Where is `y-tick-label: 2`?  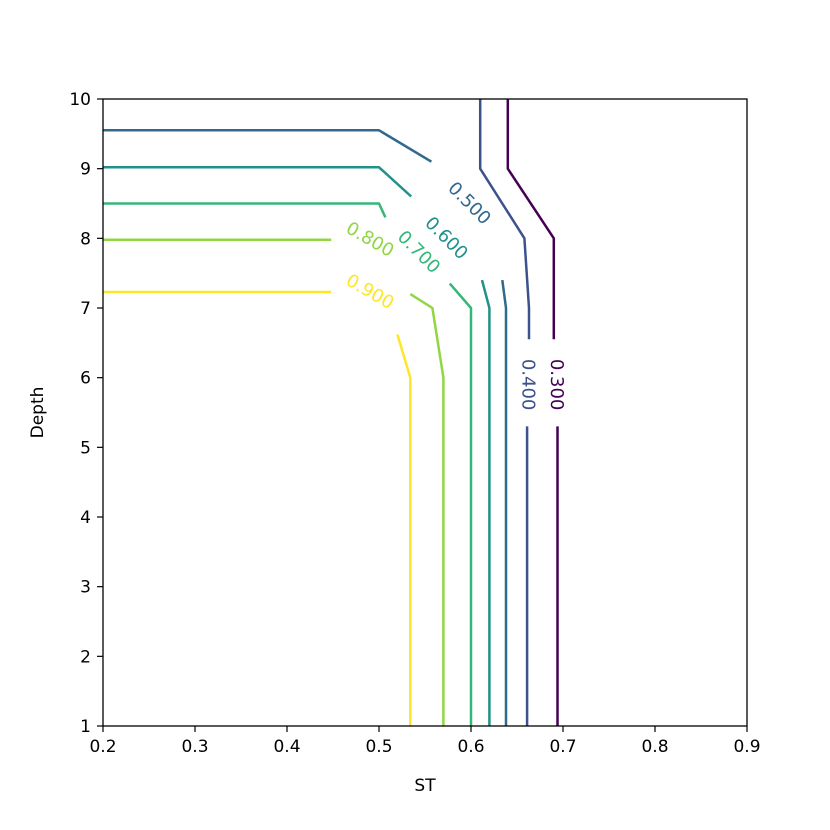 y-tick-label: 2 is located at coordinates (85, 657).